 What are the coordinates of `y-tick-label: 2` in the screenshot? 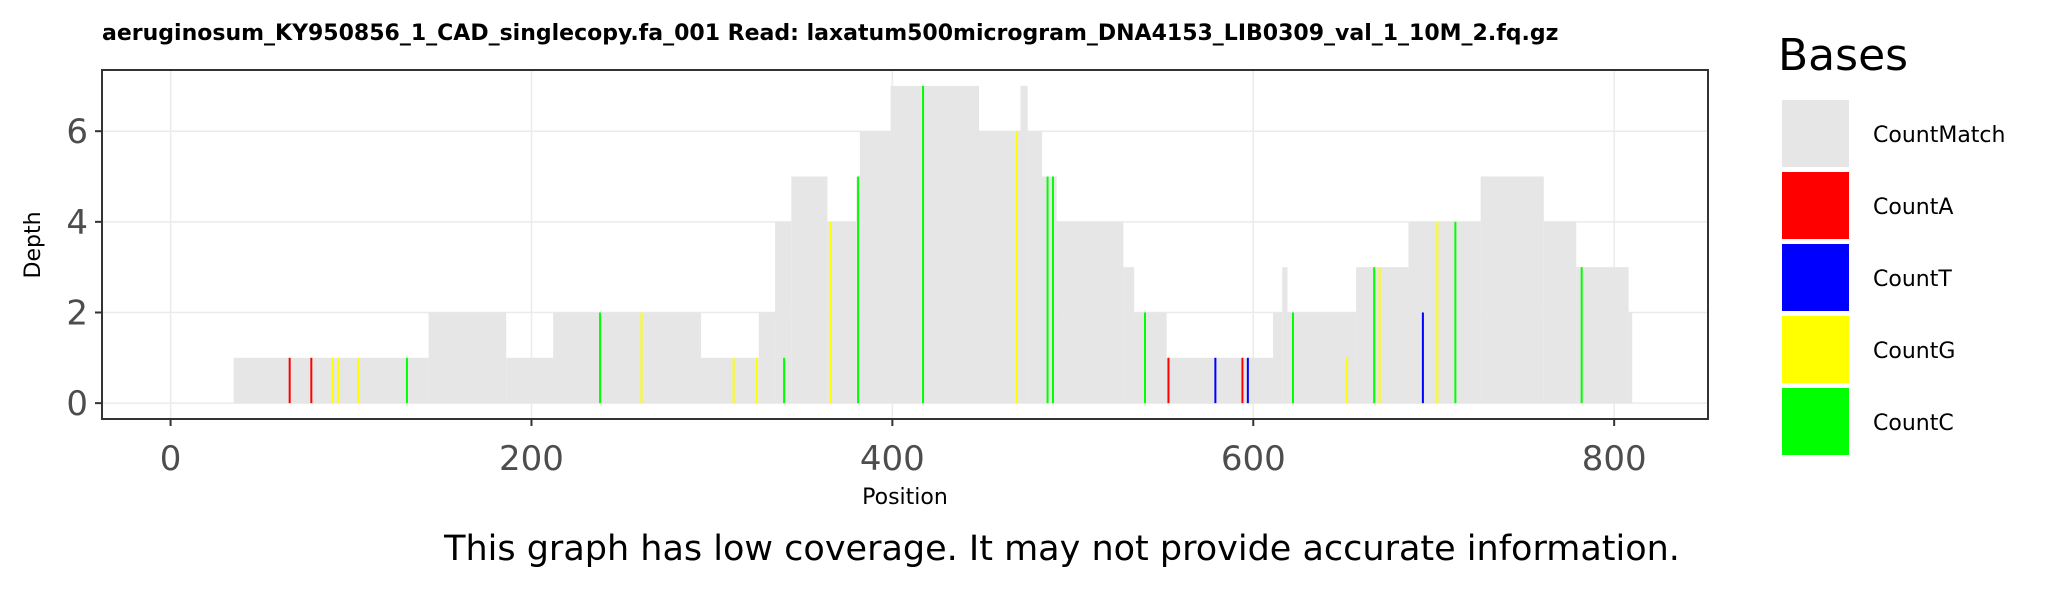 It's located at (77, 313).